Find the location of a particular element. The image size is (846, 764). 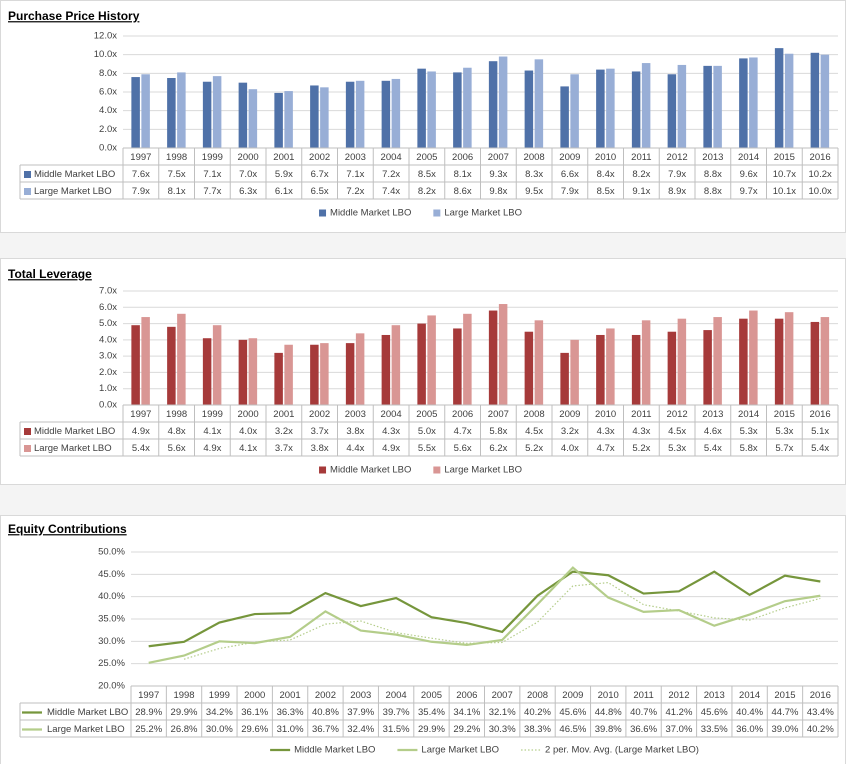

y-tick-label: 30.0% is located at coordinates (111, 641).